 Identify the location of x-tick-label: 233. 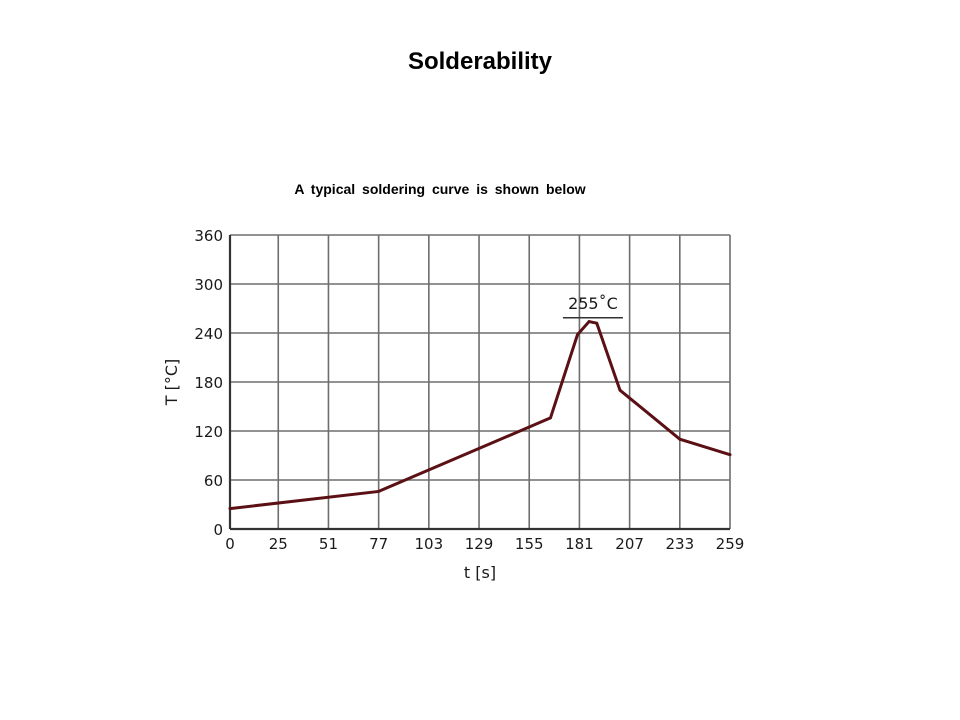
(679, 544).